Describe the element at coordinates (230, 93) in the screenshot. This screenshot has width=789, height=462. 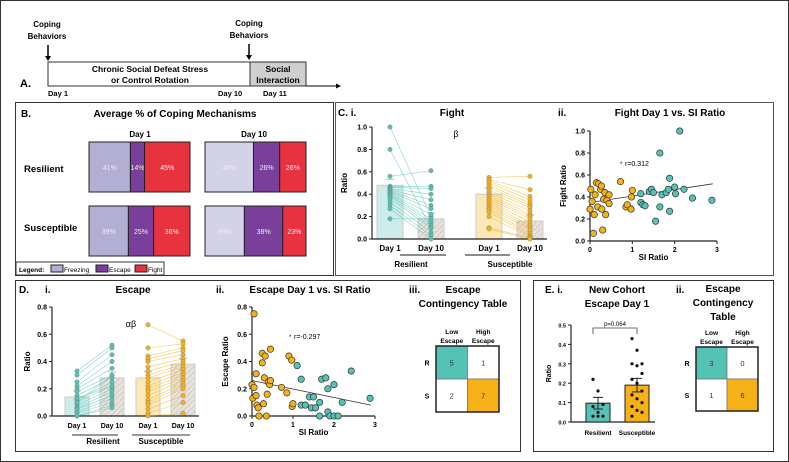
I see `day10-label: Day 10` at that location.